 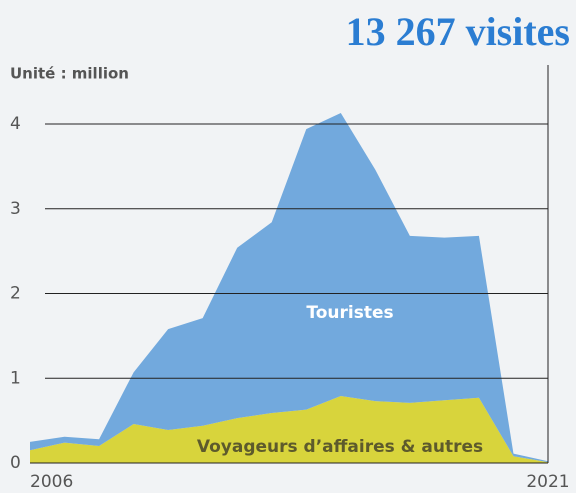 What do you see at coordinates (15, 209) in the screenshot?
I see `y-tick-label: 3` at bounding box center [15, 209].